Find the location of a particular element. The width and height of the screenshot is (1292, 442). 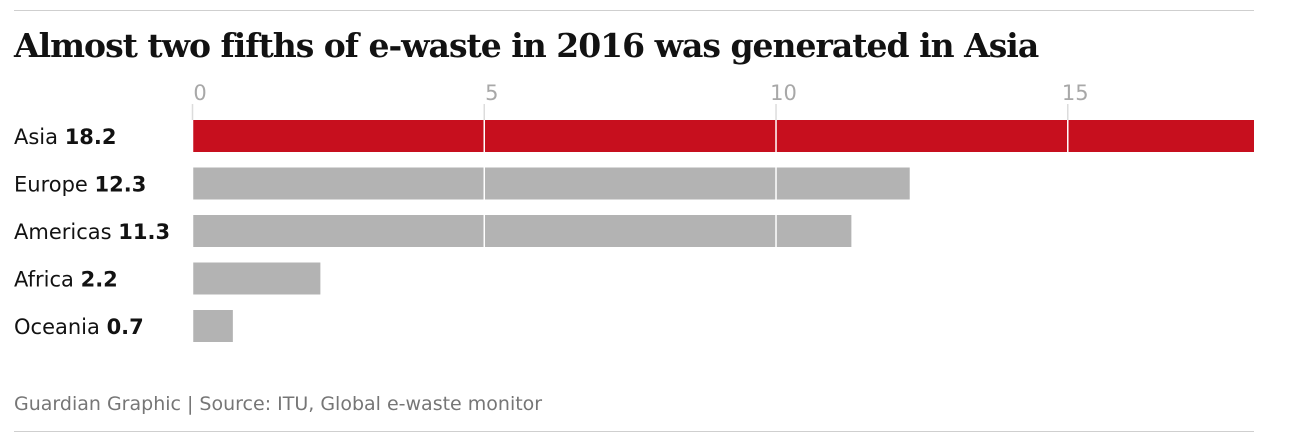

x-tick-label: 0 is located at coordinates (199, 93).